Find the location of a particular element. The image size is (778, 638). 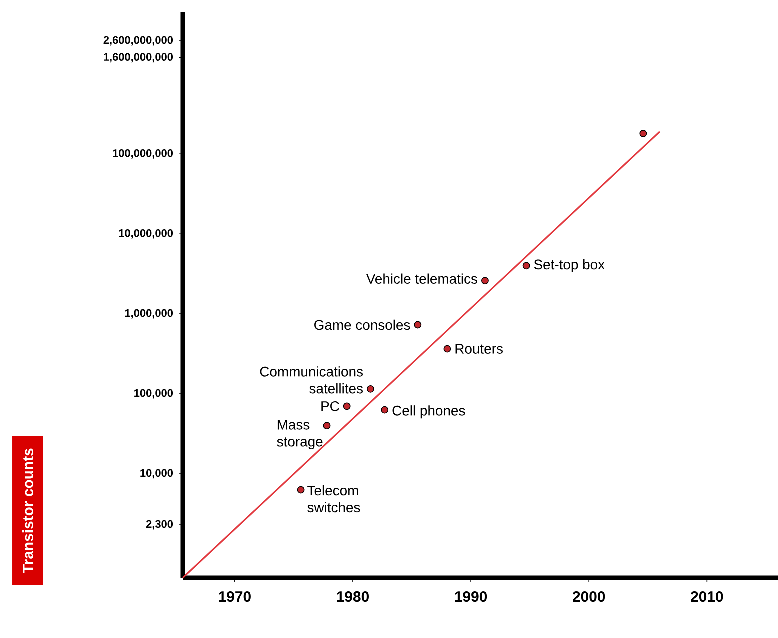

x-tick-label: 2010 is located at coordinates (707, 597).